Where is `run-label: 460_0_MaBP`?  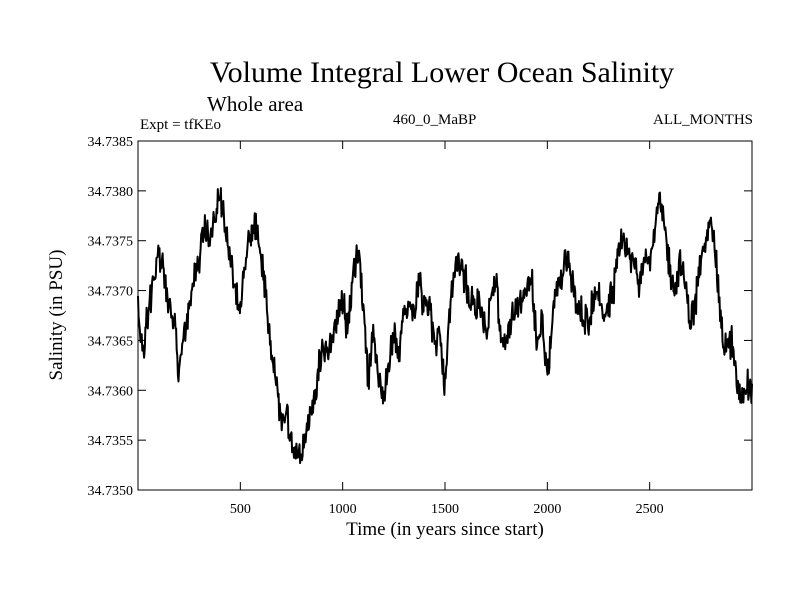
run-label: 460_0_MaBP is located at coordinates (434, 120).